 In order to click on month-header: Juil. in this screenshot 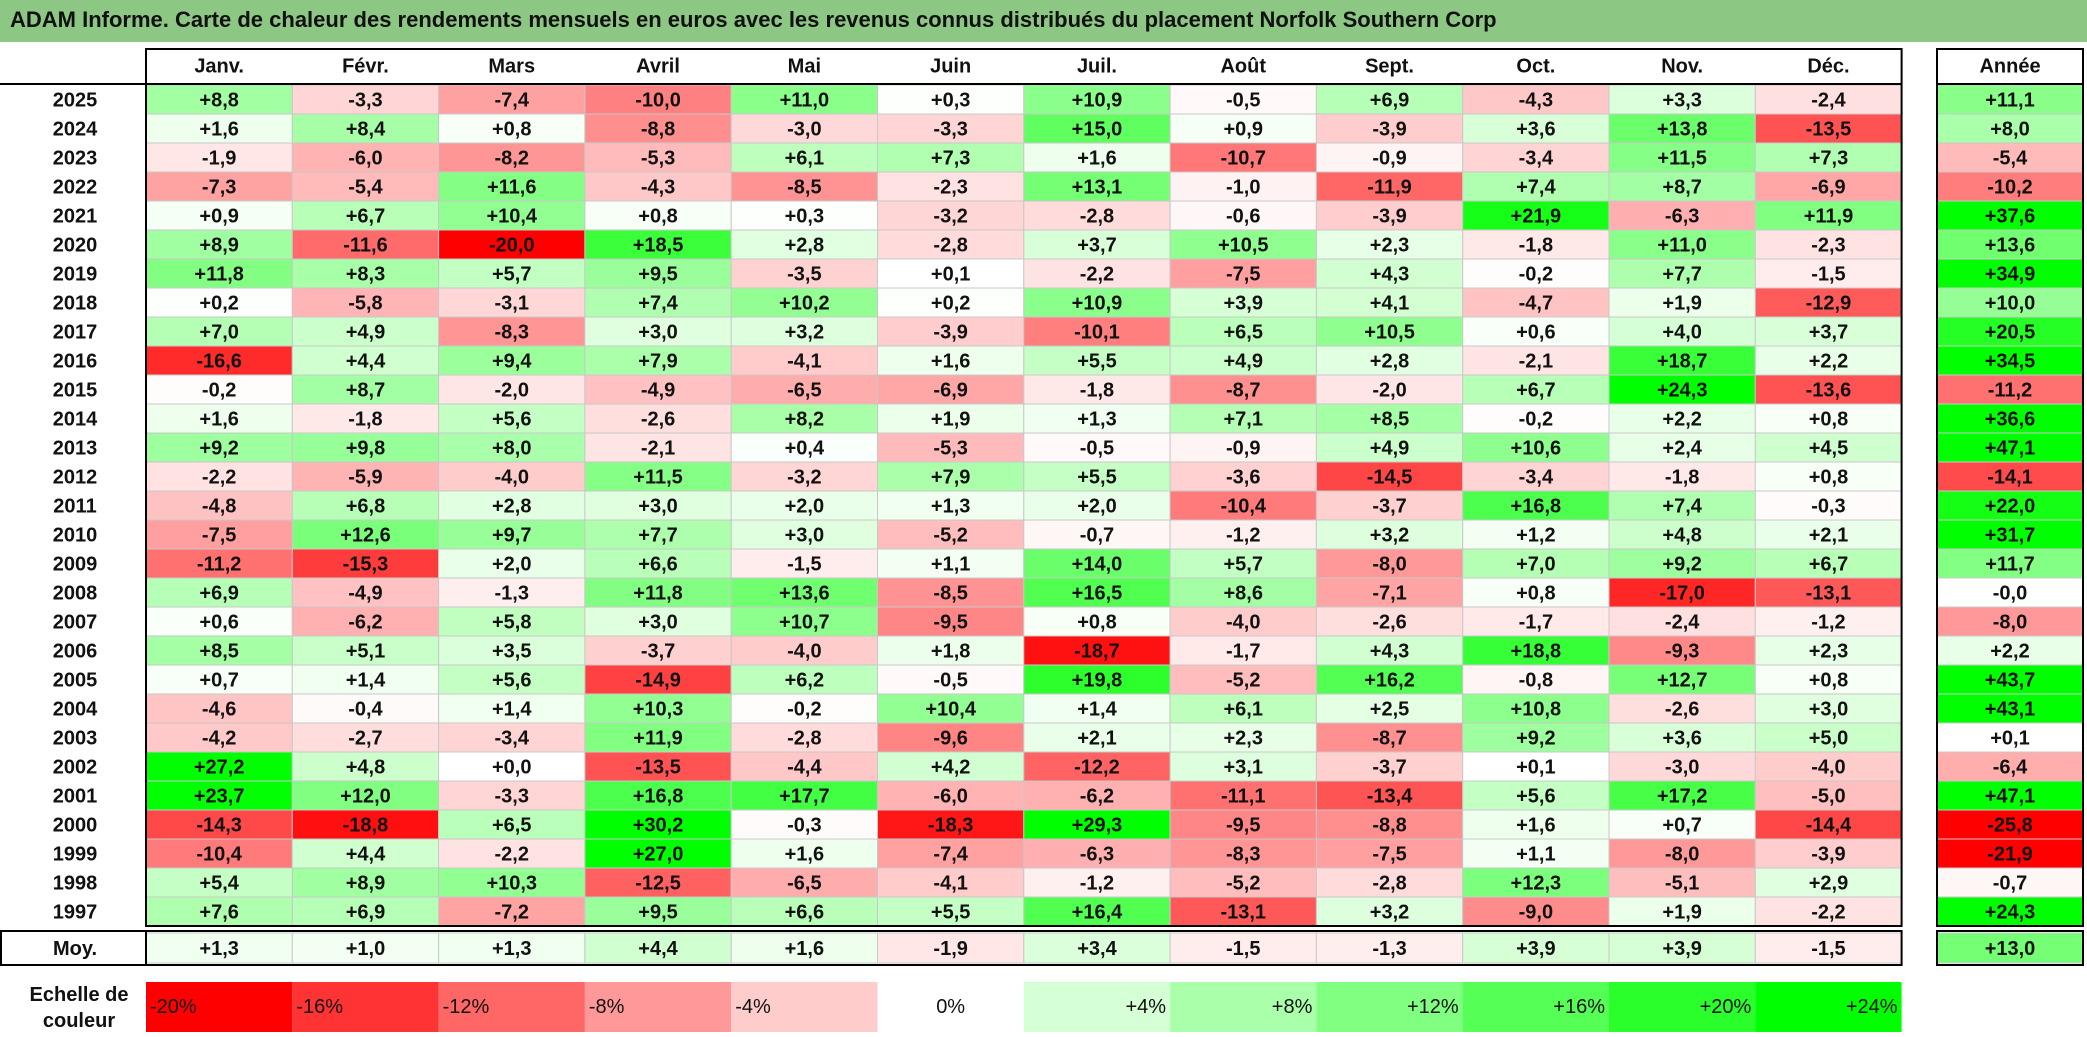, I will do `click(1097, 67)`.